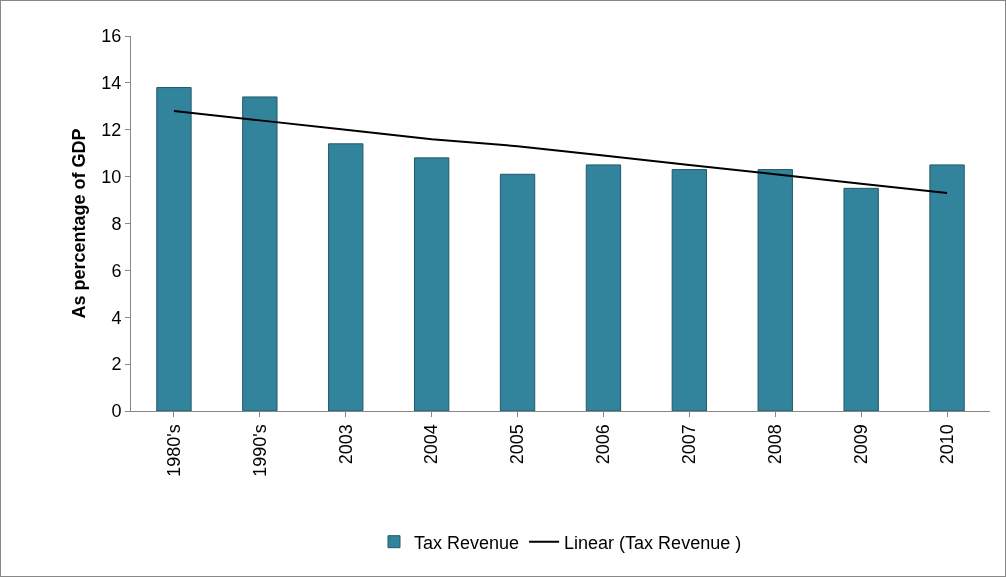 This screenshot has width=1006, height=577. I want to click on y-tick-label: 8, so click(116, 223).